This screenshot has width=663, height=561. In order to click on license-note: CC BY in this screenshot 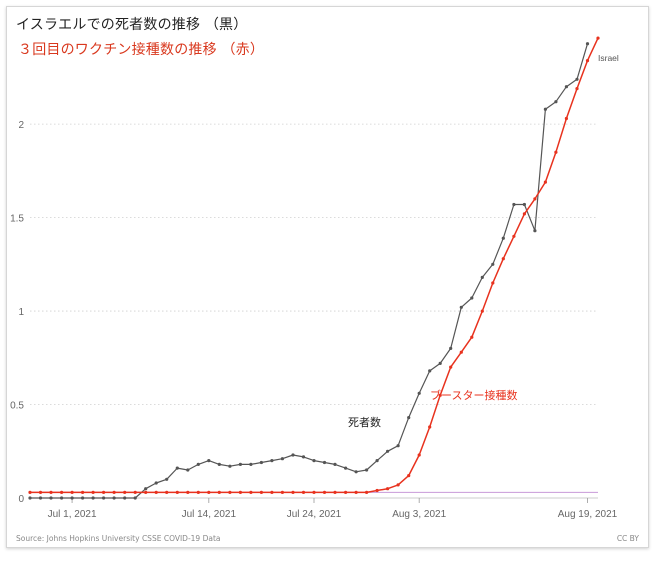, I will do `click(627, 538)`.